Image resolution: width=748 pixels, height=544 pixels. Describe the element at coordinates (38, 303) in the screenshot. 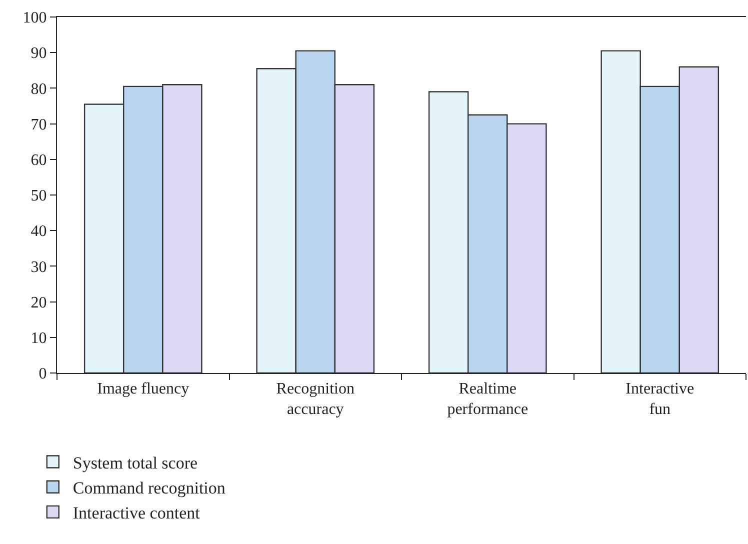

I see `y-tick-label: 20` at that location.